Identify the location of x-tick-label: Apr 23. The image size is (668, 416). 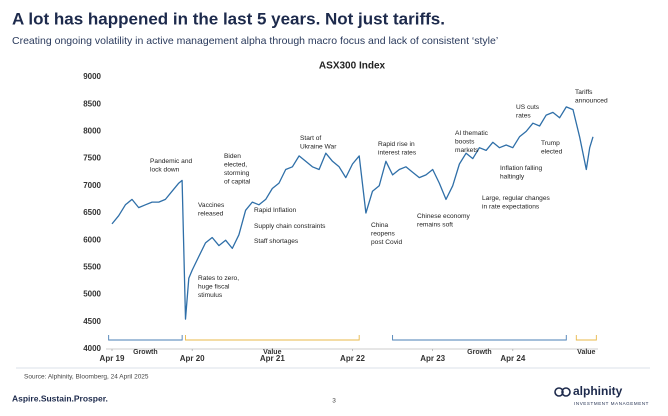
(432, 358).